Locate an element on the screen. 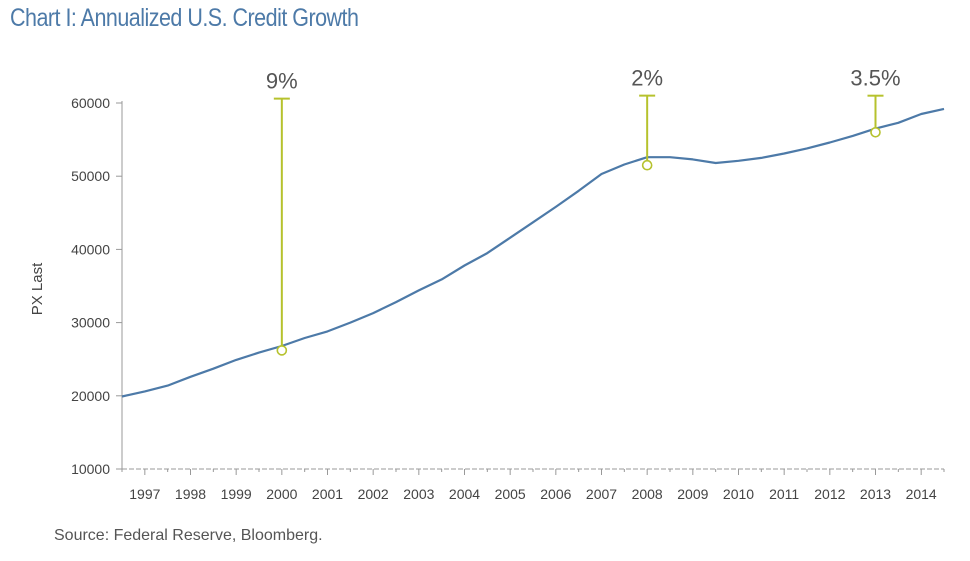  source-note: Source: Federal Reserve, Bloomberg. is located at coordinates (188, 535).